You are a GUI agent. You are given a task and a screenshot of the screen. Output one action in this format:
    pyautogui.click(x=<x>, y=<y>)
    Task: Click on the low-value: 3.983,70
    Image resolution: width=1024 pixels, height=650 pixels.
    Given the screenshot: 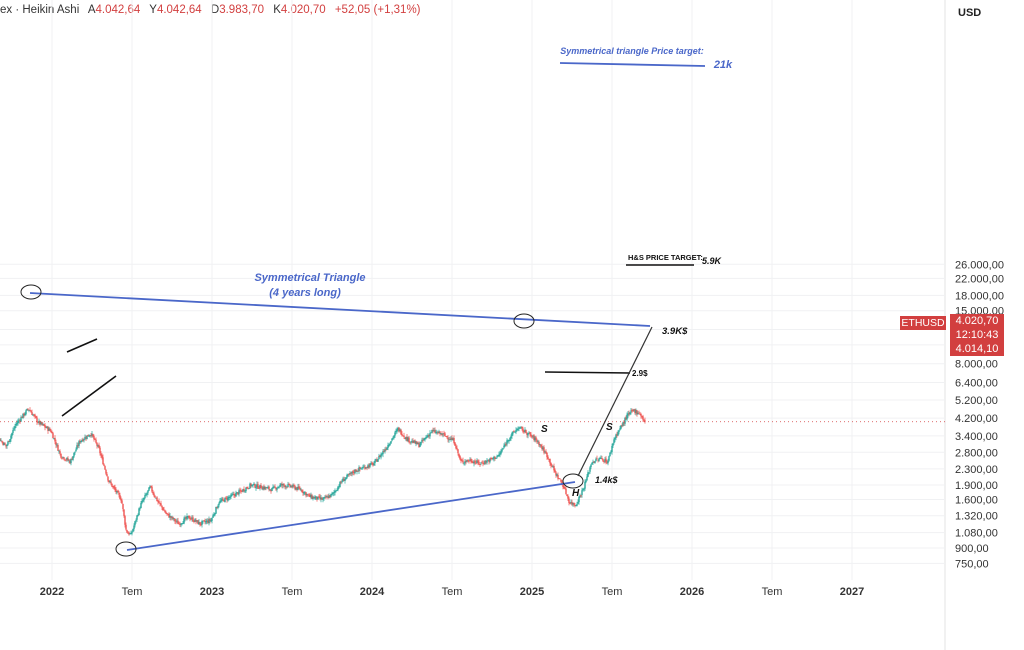 What is the action you would take?
    pyautogui.click(x=241, y=10)
    